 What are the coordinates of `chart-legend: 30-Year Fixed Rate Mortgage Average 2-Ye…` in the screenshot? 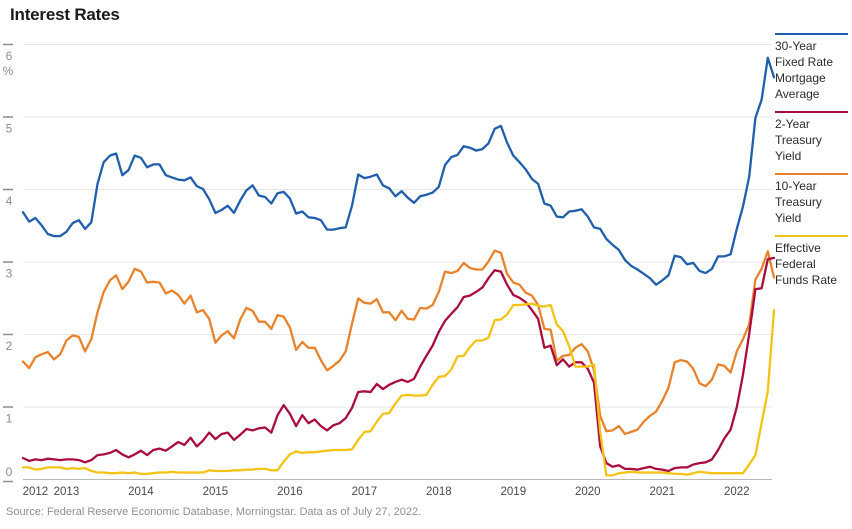 It's located at (811, 165).